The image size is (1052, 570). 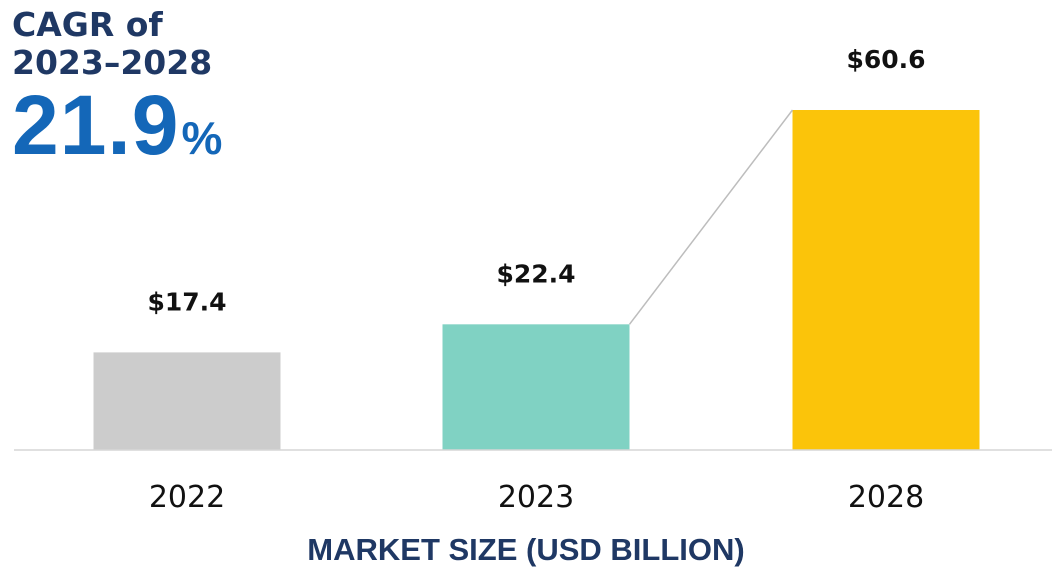 I want to click on bar-2028, so click(x=886, y=280).